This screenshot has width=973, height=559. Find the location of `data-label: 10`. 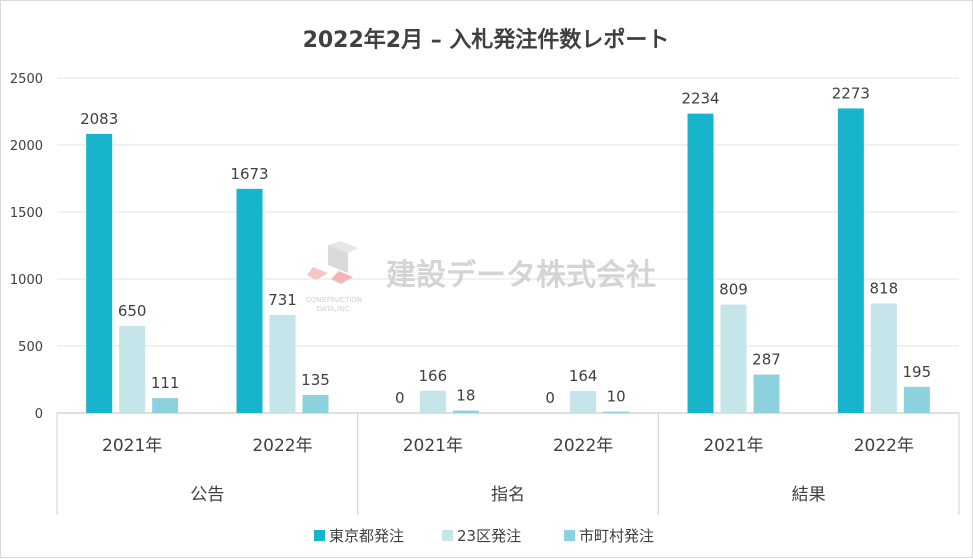

data-label: 10 is located at coordinates (616, 397).